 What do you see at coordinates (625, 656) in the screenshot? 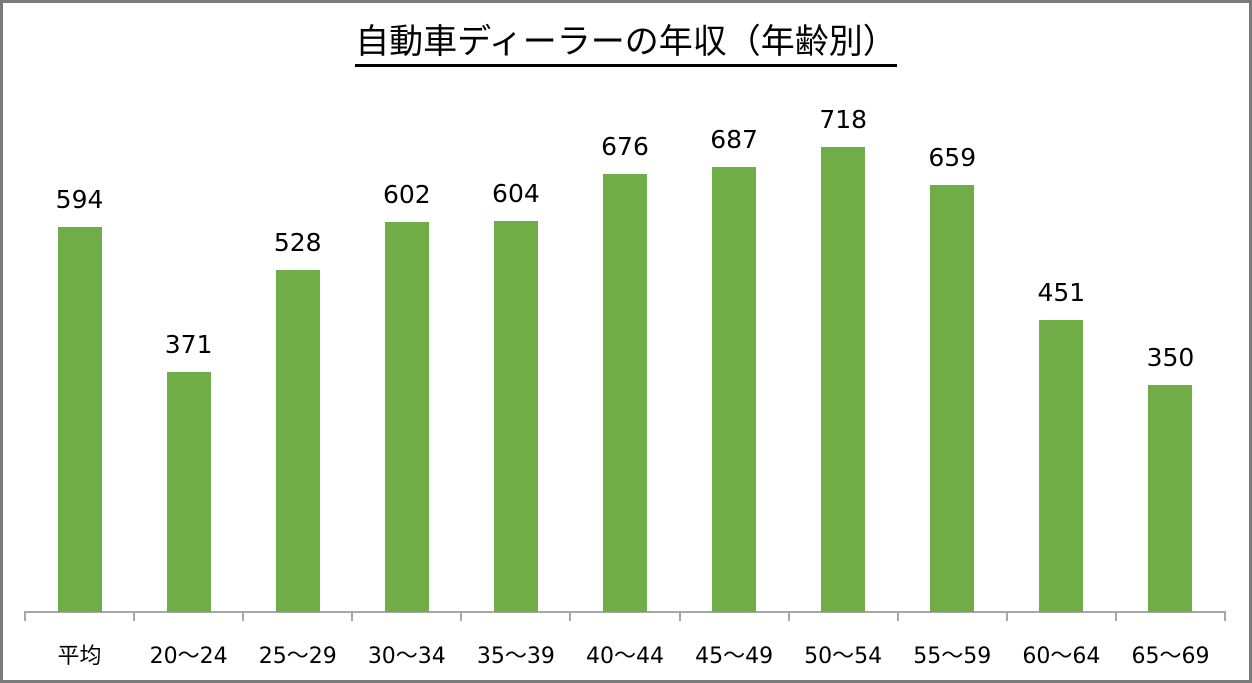
I see `x-axis-category-label: 40～44` at bounding box center [625, 656].